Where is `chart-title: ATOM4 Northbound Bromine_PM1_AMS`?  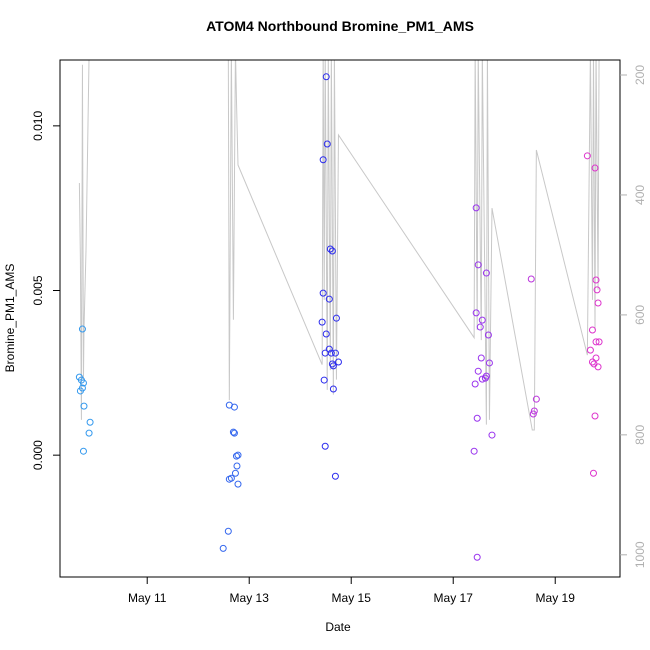 chart-title: ATOM4 Northbound Bromine_PM1_AMS is located at coordinates (340, 26).